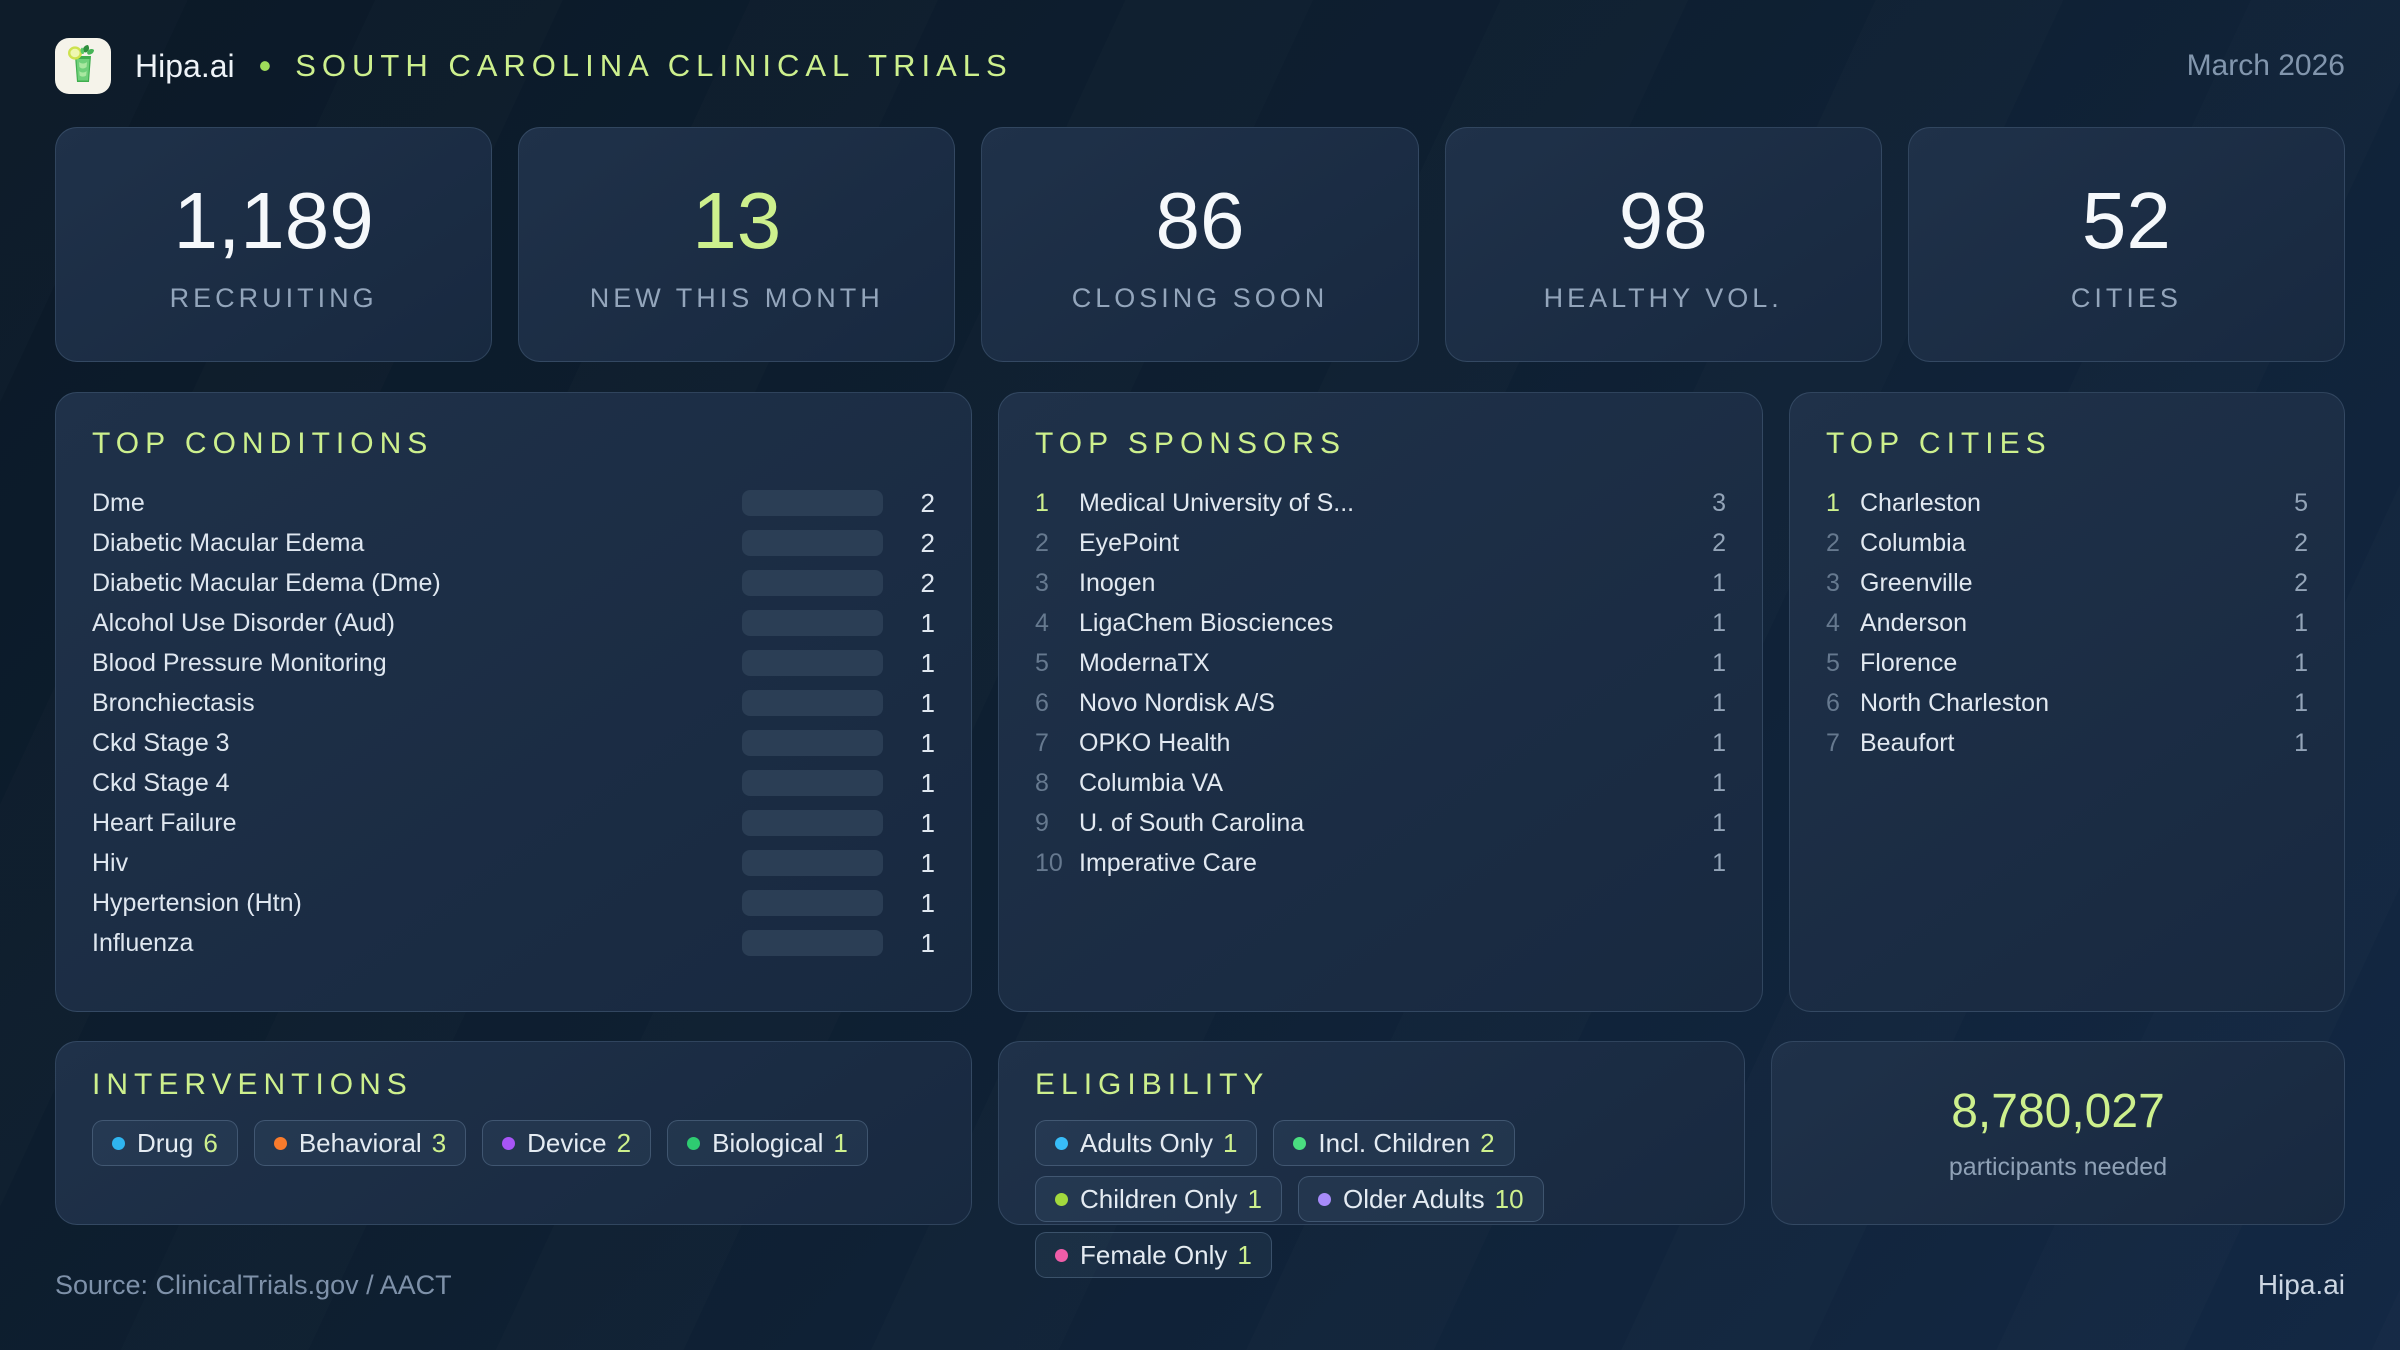 The width and height of the screenshot is (2400, 1350). Describe the element at coordinates (1158, 1199) in the screenshot. I see `eligibility-tag: Children Only 1` at that location.